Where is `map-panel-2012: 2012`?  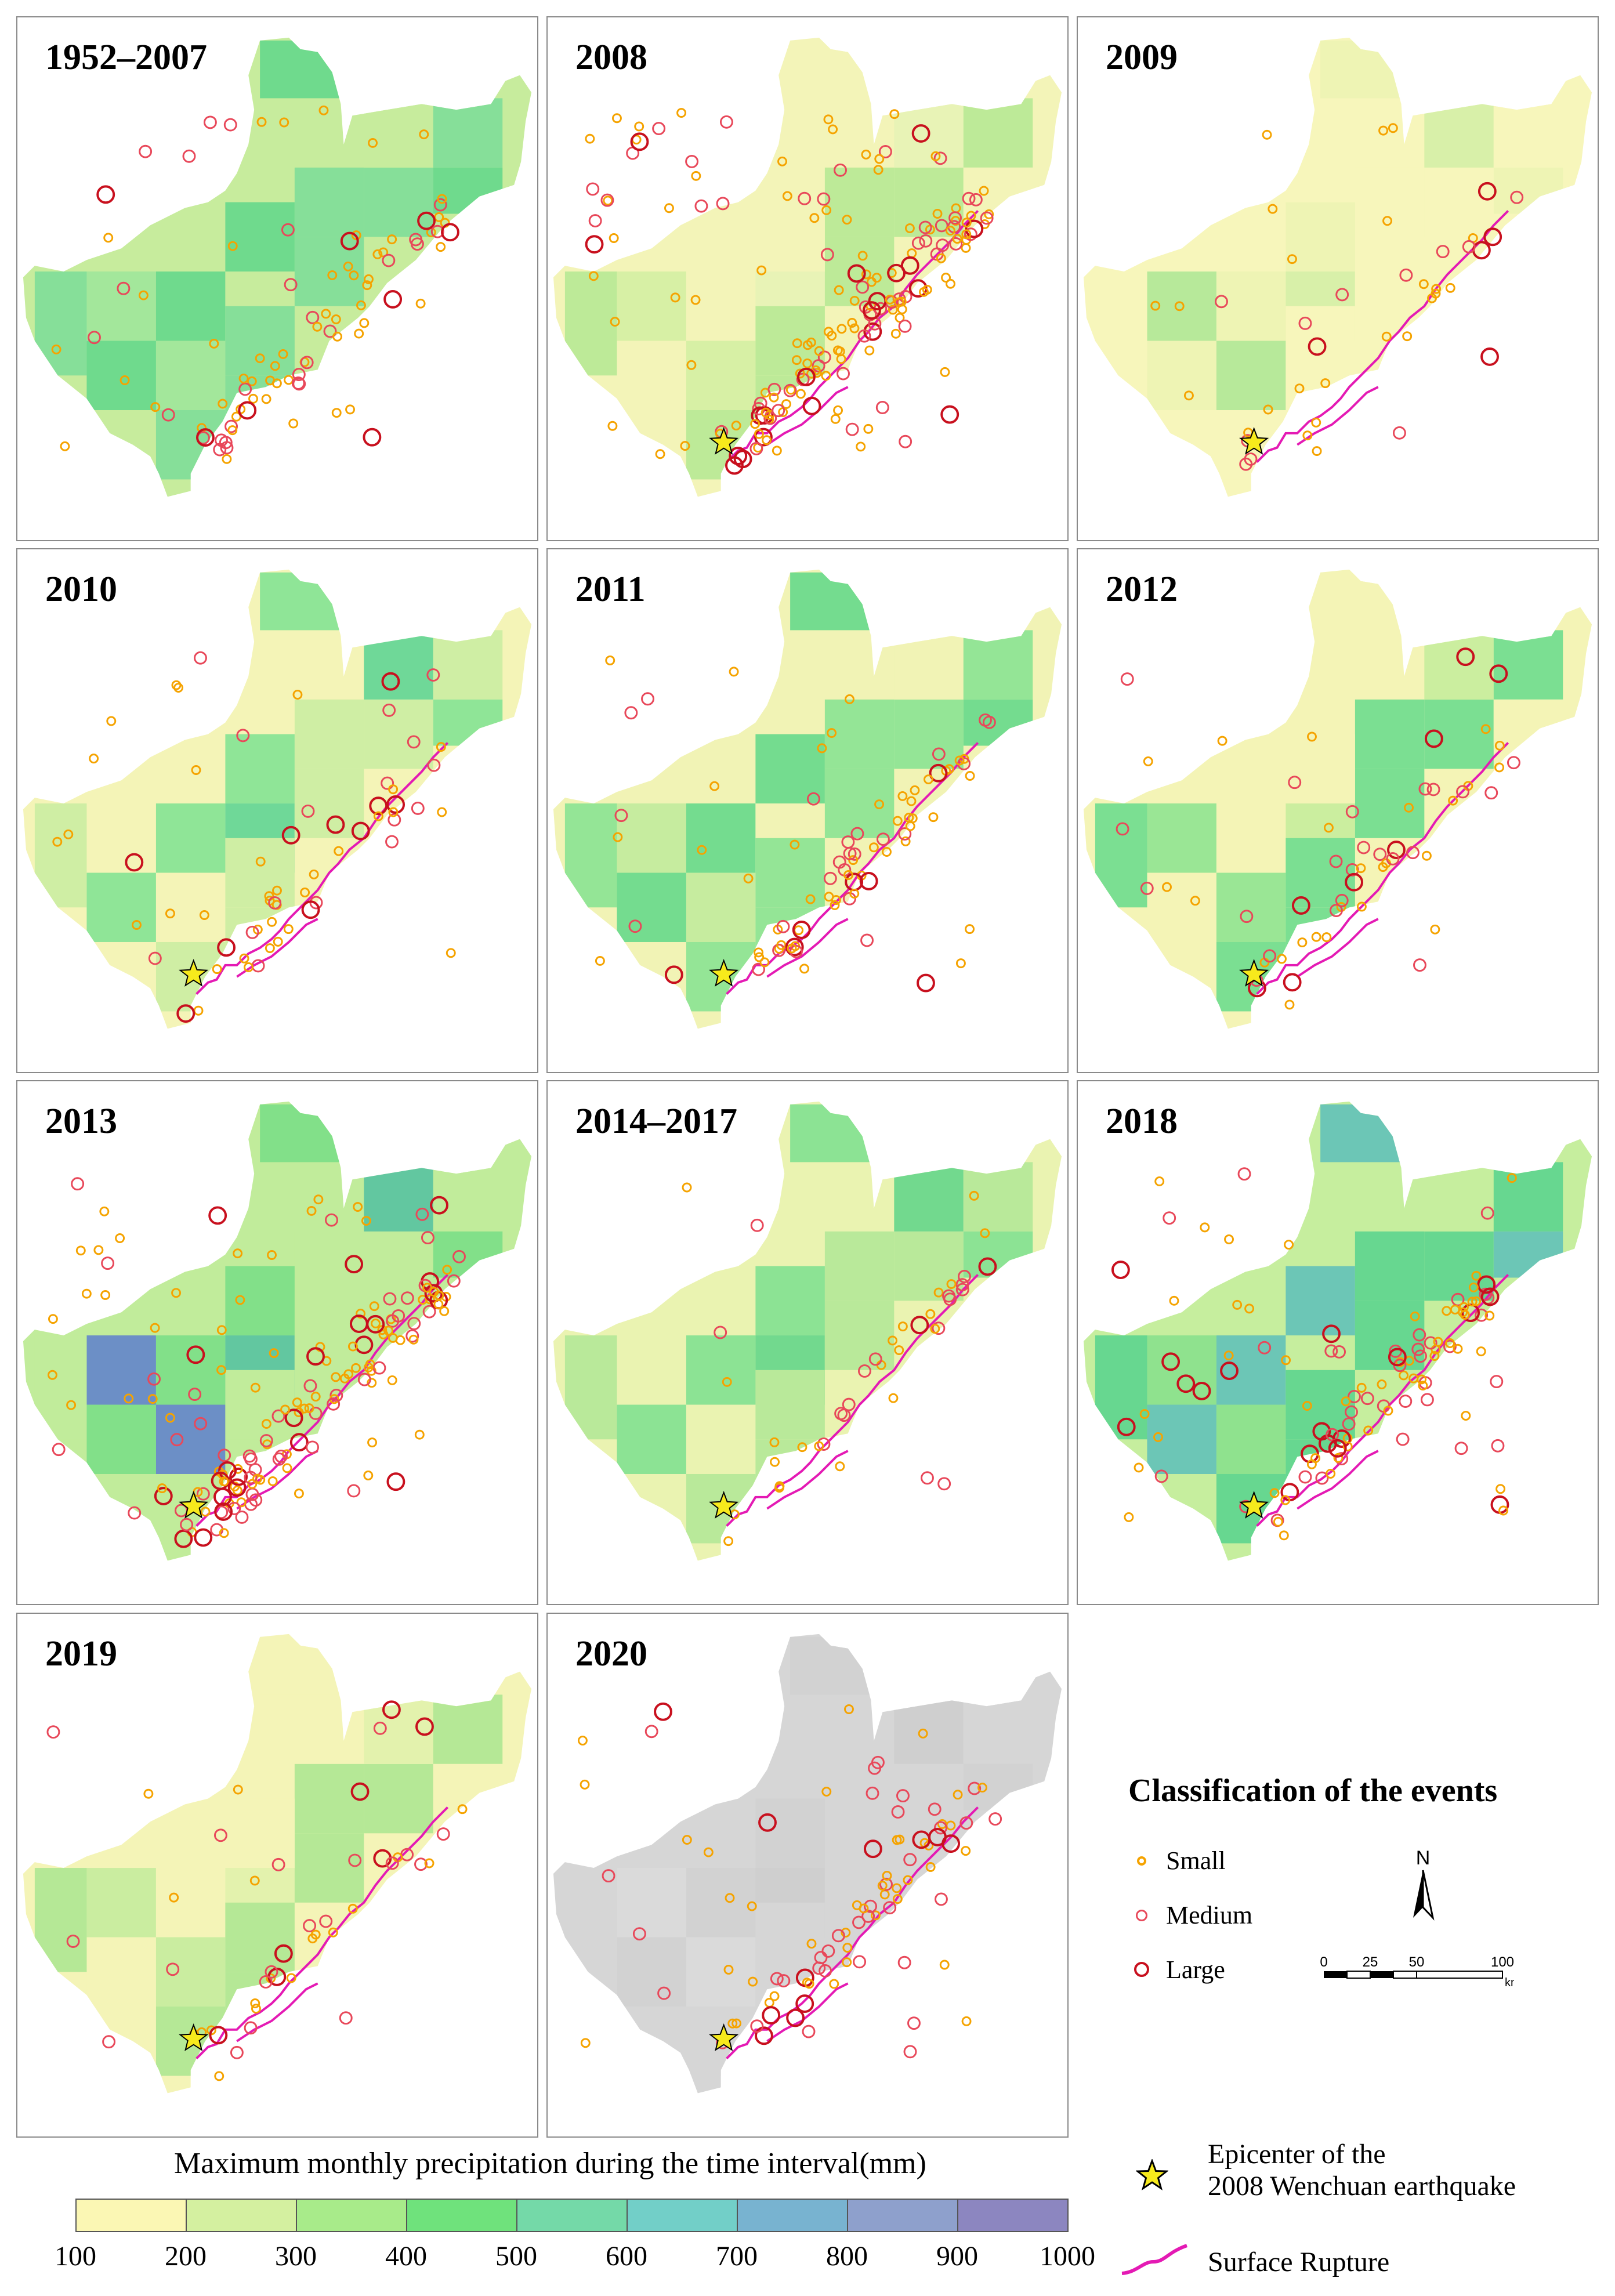 map-panel-2012: 2012 is located at coordinates (1338, 811).